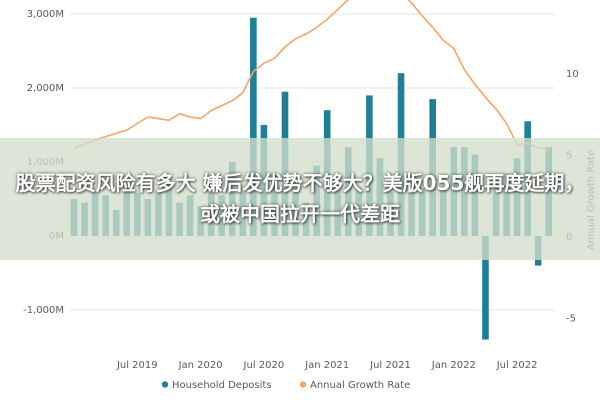 The width and height of the screenshot is (600, 400). I want to click on x-tick-label: Jul 2021, so click(390, 365).